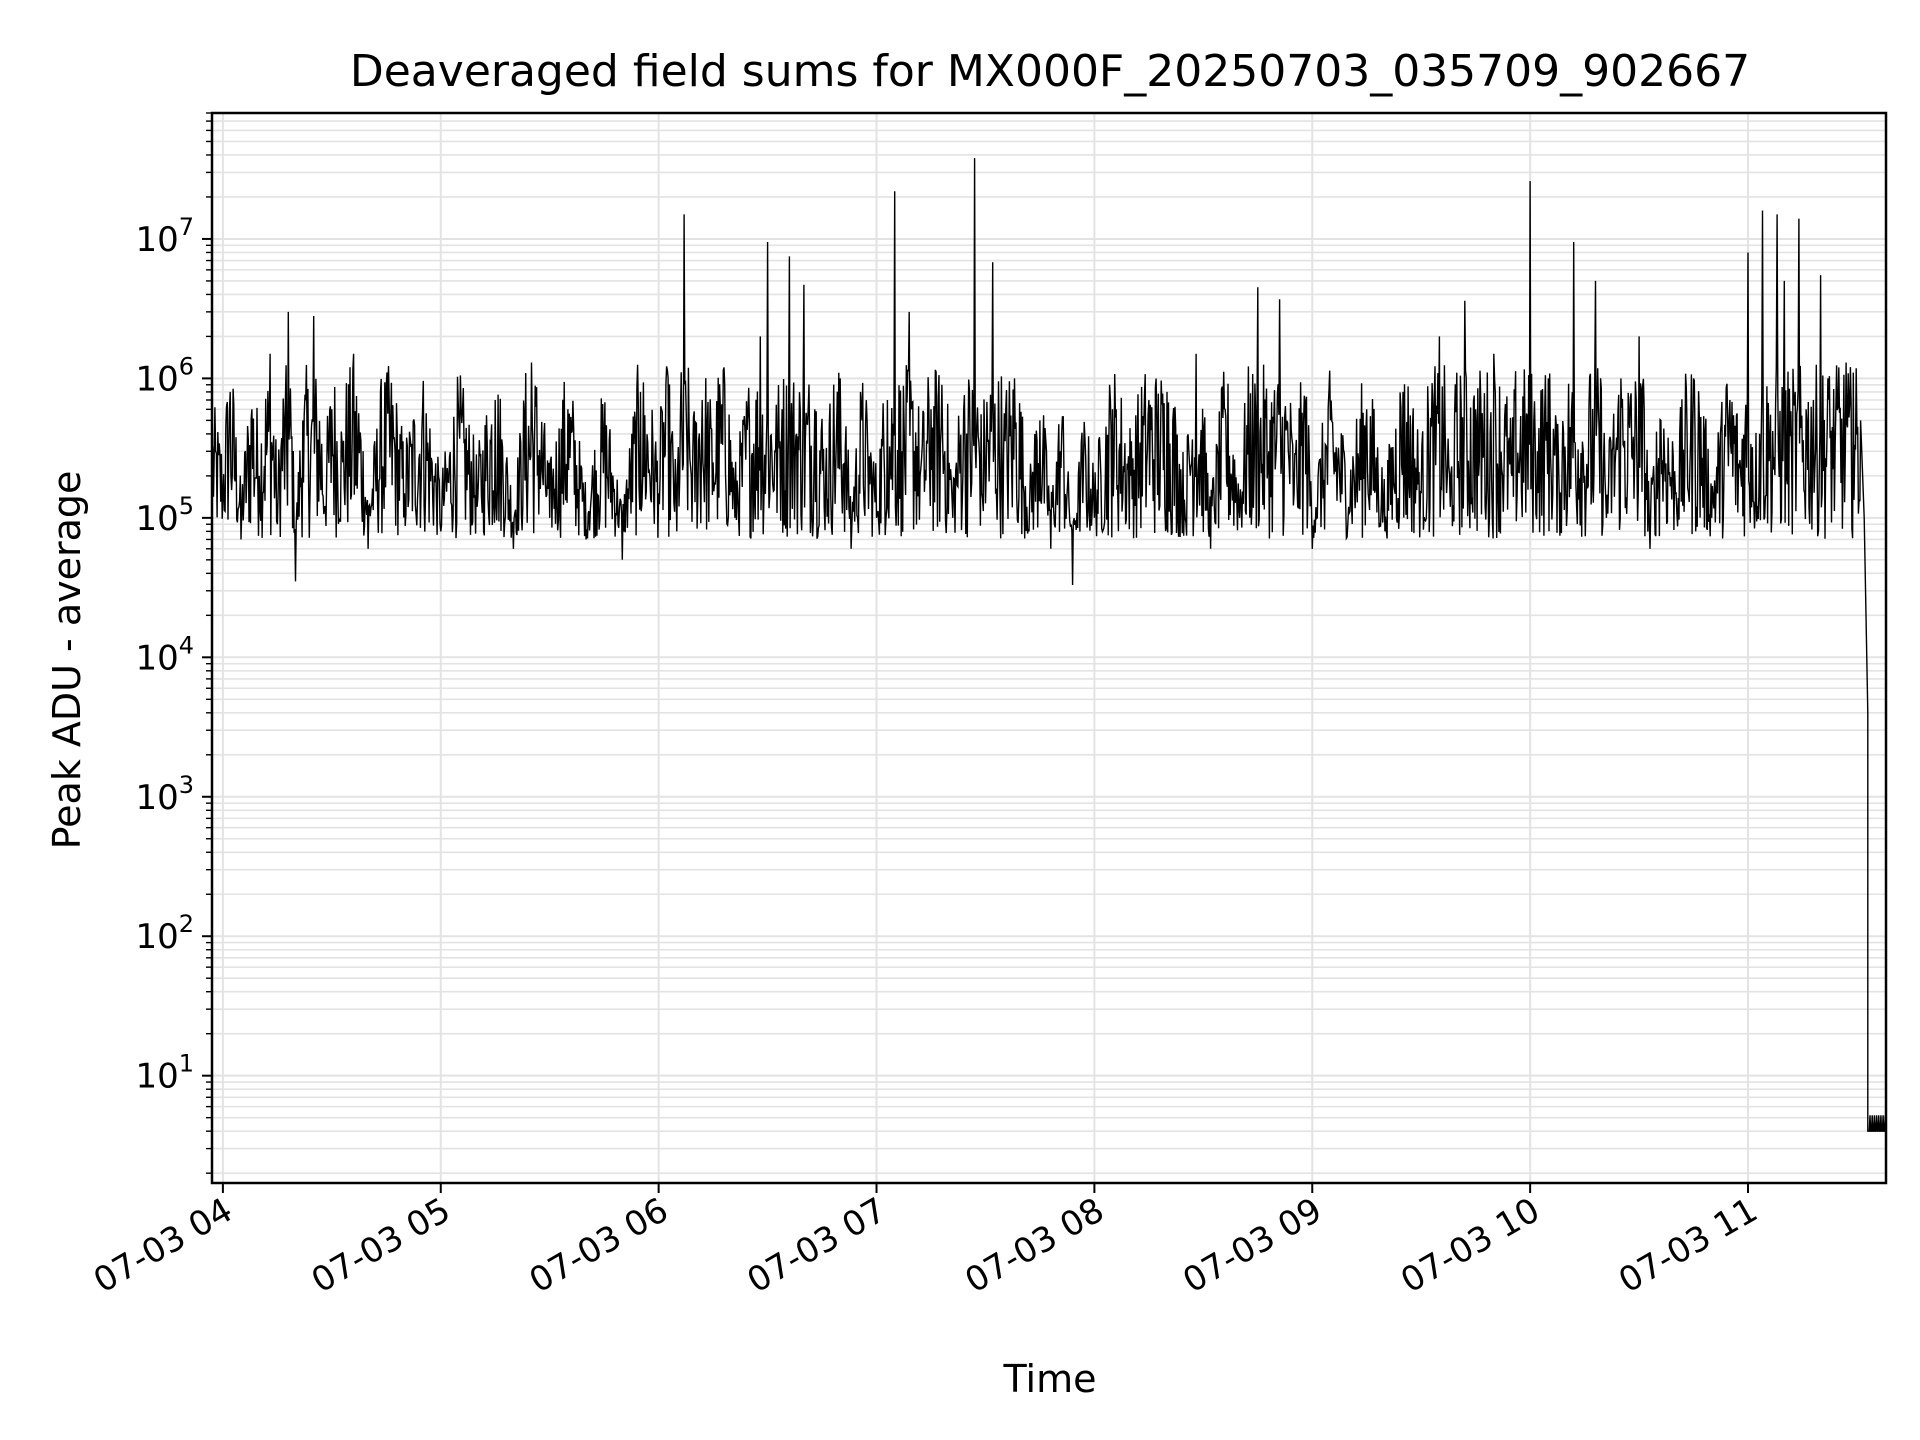  I want to click on y-tick-label: 10⁴, so click(164, 654).